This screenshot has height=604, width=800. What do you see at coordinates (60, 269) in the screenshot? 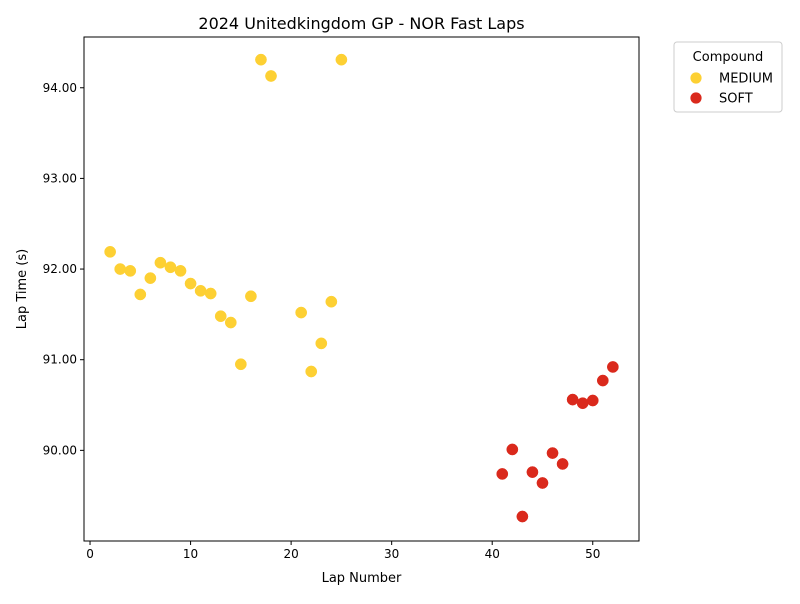
I see `y-tick-label: 92.00` at bounding box center [60, 269].